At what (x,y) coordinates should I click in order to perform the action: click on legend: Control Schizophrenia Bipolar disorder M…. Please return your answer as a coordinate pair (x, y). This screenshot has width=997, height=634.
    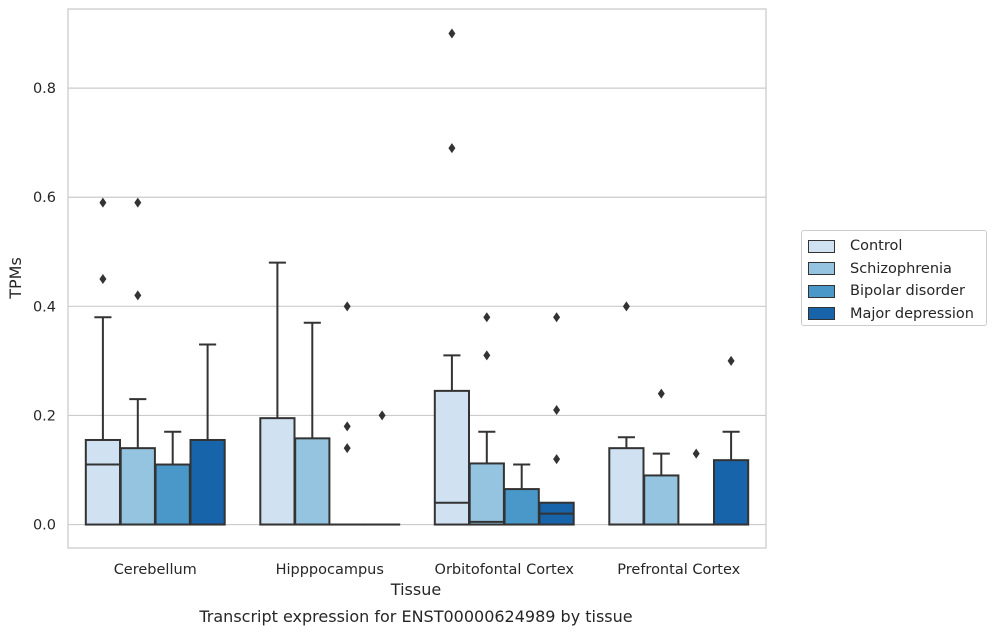
    Looking at the image, I should click on (894, 278).